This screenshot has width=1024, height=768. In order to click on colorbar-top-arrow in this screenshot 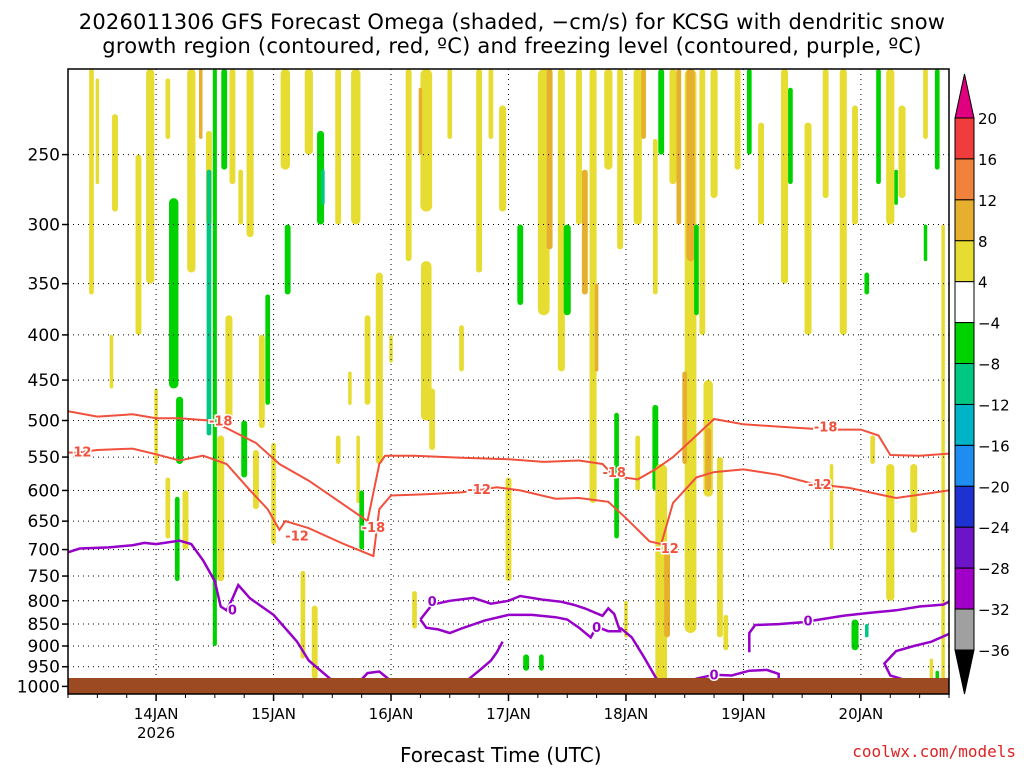, I will do `click(964, 96)`.